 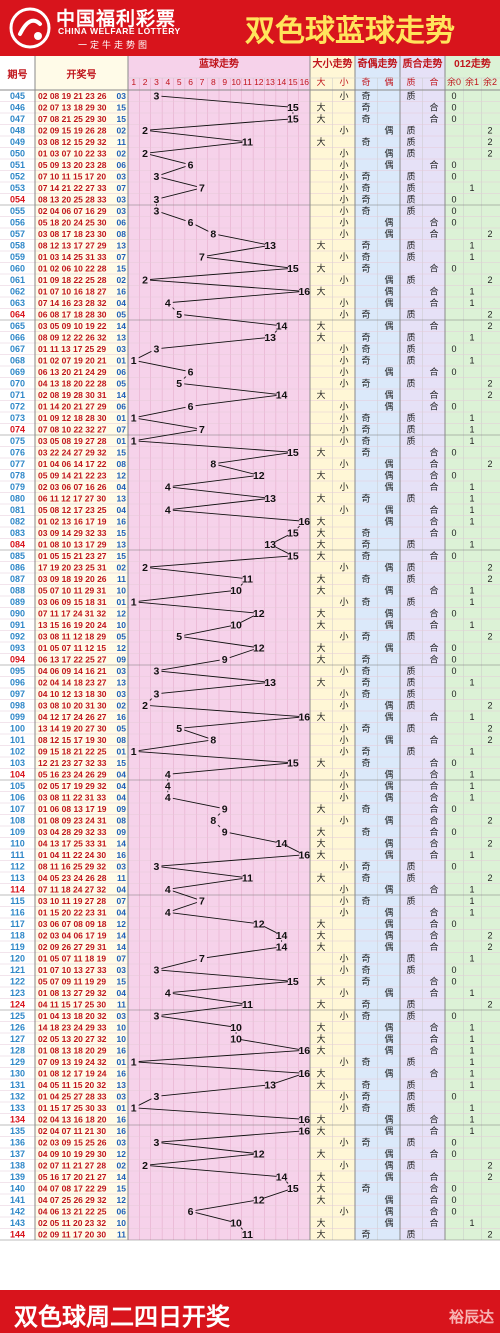 What do you see at coordinates (72, 119) in the screenshot?
I see `red-balls: 07 08 21 25 29 30` at bounding box center [72, 119].